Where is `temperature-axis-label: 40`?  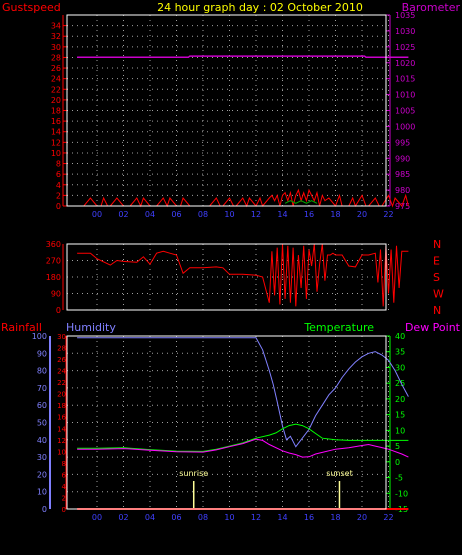
temperature-axis-label: 40 is located at coordinates (400, 336).